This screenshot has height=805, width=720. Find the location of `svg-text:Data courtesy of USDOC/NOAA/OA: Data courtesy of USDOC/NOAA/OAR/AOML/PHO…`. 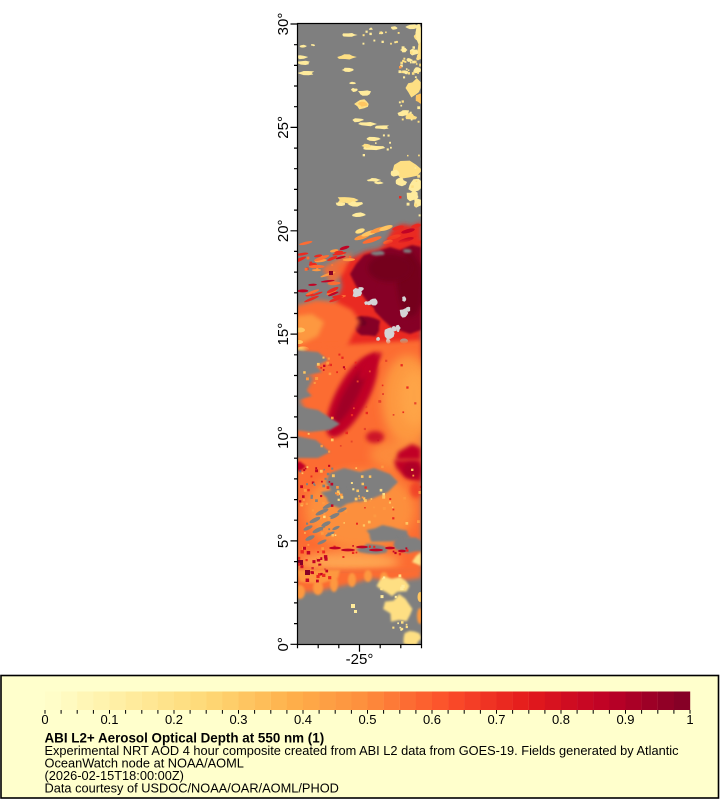

svg-text:Data courtesy of USDOC/NOAA/OA: Data courtesy of USDOC/NOAA/OAR/AOML/PHO… is located at coordinates (192, 788).